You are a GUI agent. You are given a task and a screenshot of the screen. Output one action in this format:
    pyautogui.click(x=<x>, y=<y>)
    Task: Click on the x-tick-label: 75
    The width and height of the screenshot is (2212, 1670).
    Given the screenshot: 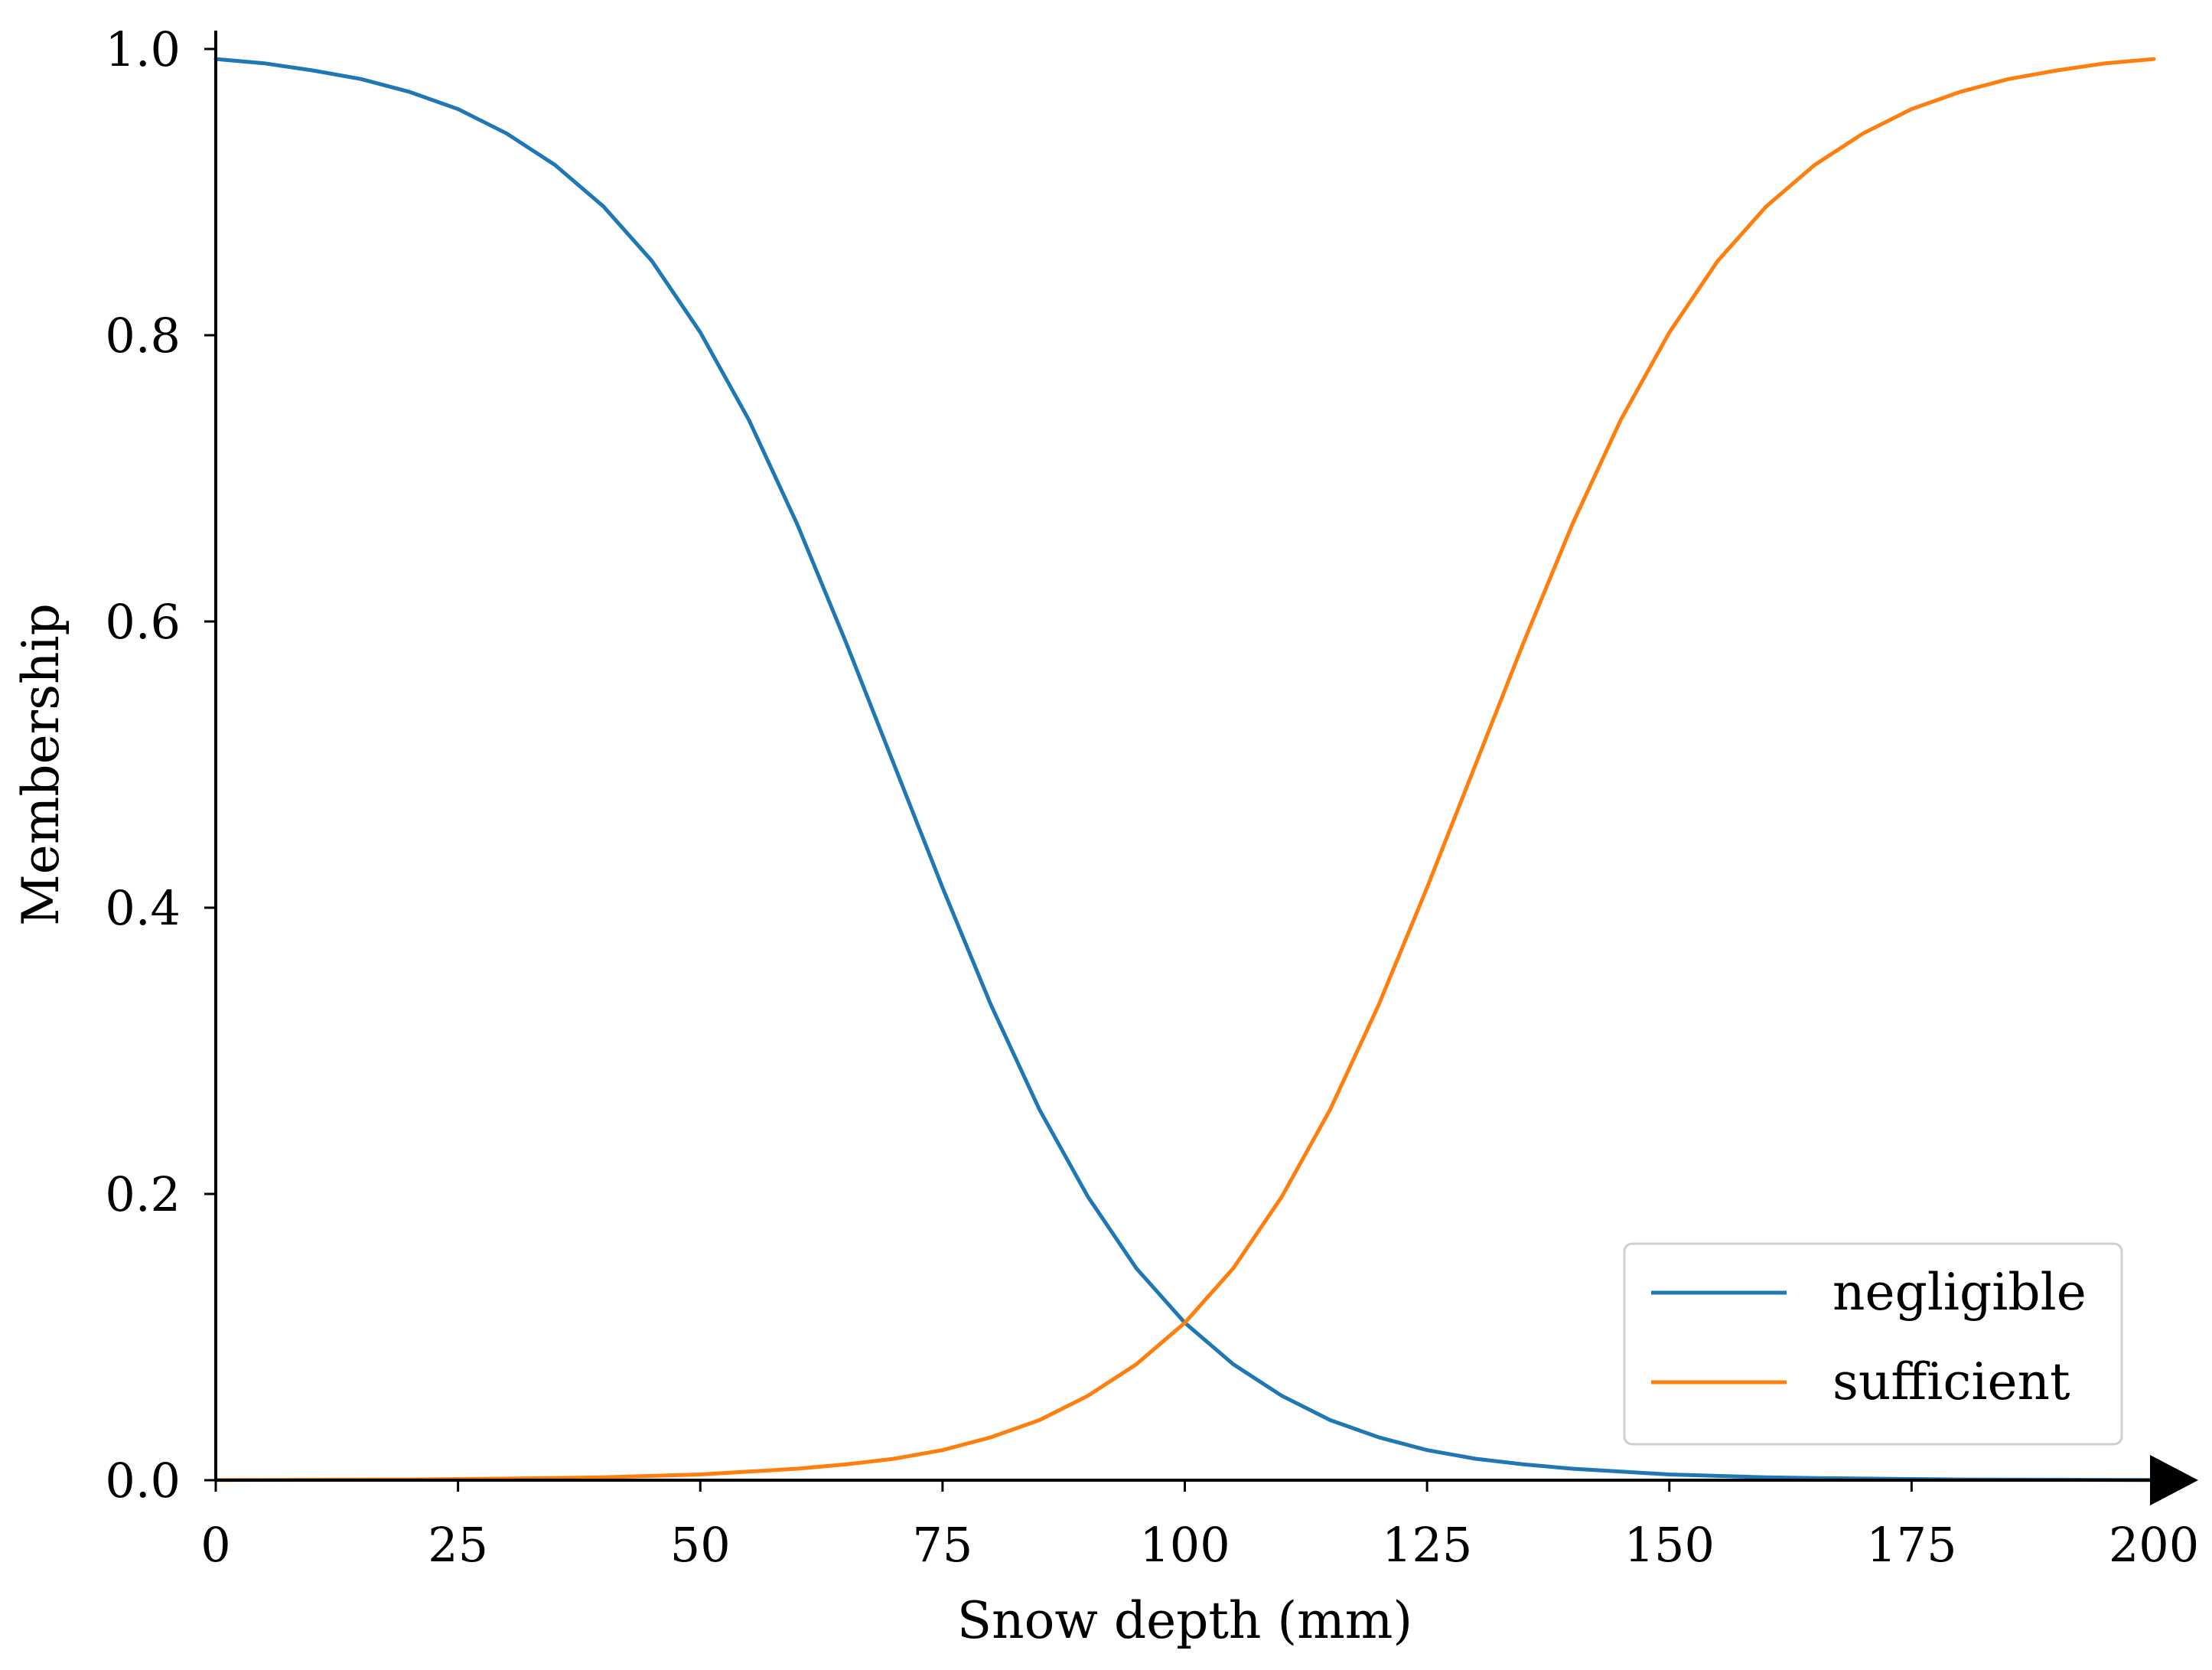 What is the action you would take?
    pyautogui.click(x=942, y=1545)
    